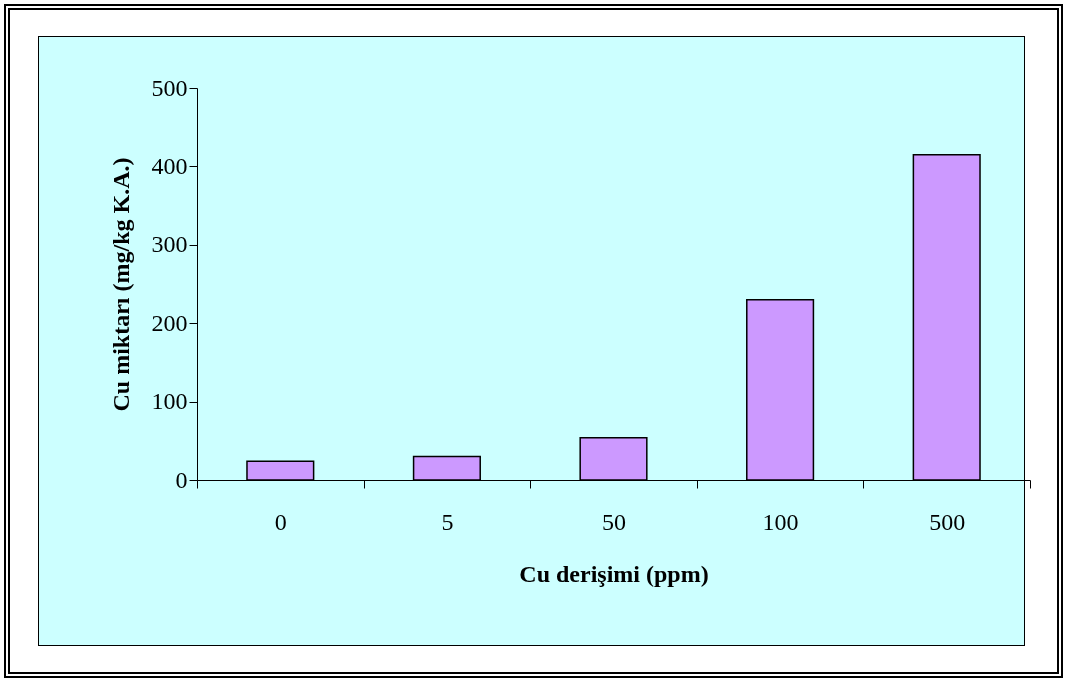 The width and height of the screenshot is (1075, 690). What do you see at coordinates (614, 573) in the screenshot?
I see `x-axis-title: Cu derişimi (ppm)` at bounding box center [614, 573].